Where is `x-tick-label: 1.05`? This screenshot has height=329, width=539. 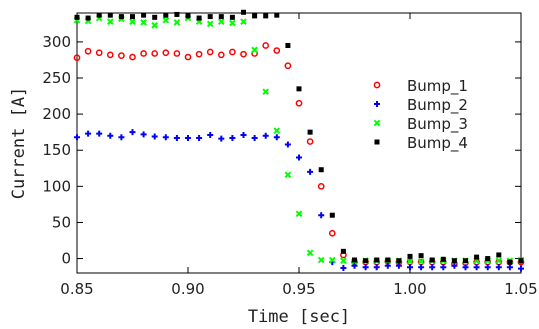
x-tick-label: 1.05 is located at coordinates (520, 289).